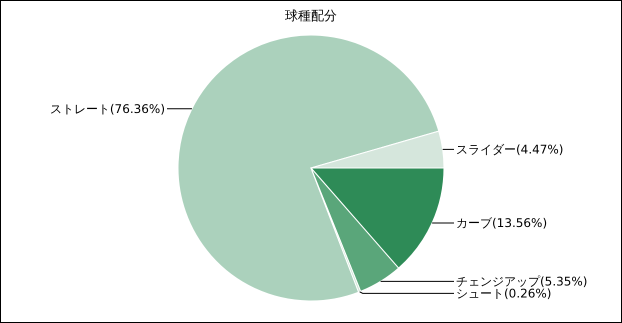 The image size is (622, 323). What do you see at coordinates (107, 109) in the screenshot?
I see `slice-label: ストレート(76.36%)` at bounding box center [107, 109].